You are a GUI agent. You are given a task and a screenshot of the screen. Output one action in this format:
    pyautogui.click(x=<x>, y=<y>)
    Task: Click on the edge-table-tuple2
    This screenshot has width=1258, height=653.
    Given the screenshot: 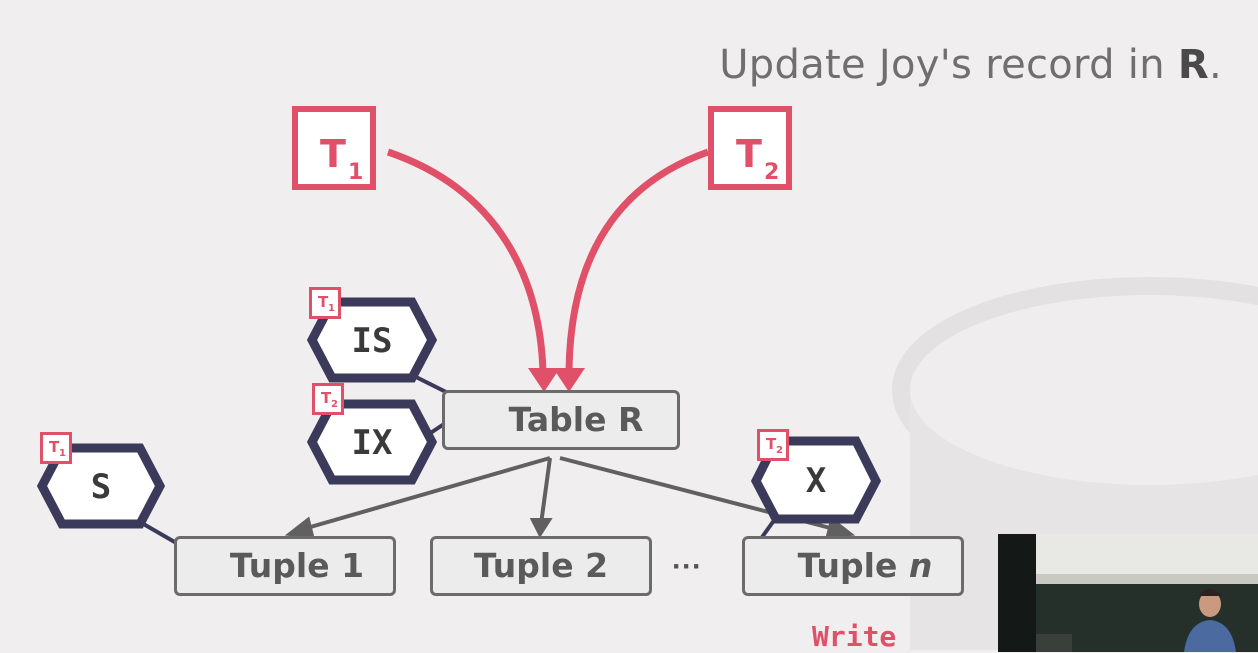 What is the action you would take?
    pyautogui.click(x=545, y=491)
    